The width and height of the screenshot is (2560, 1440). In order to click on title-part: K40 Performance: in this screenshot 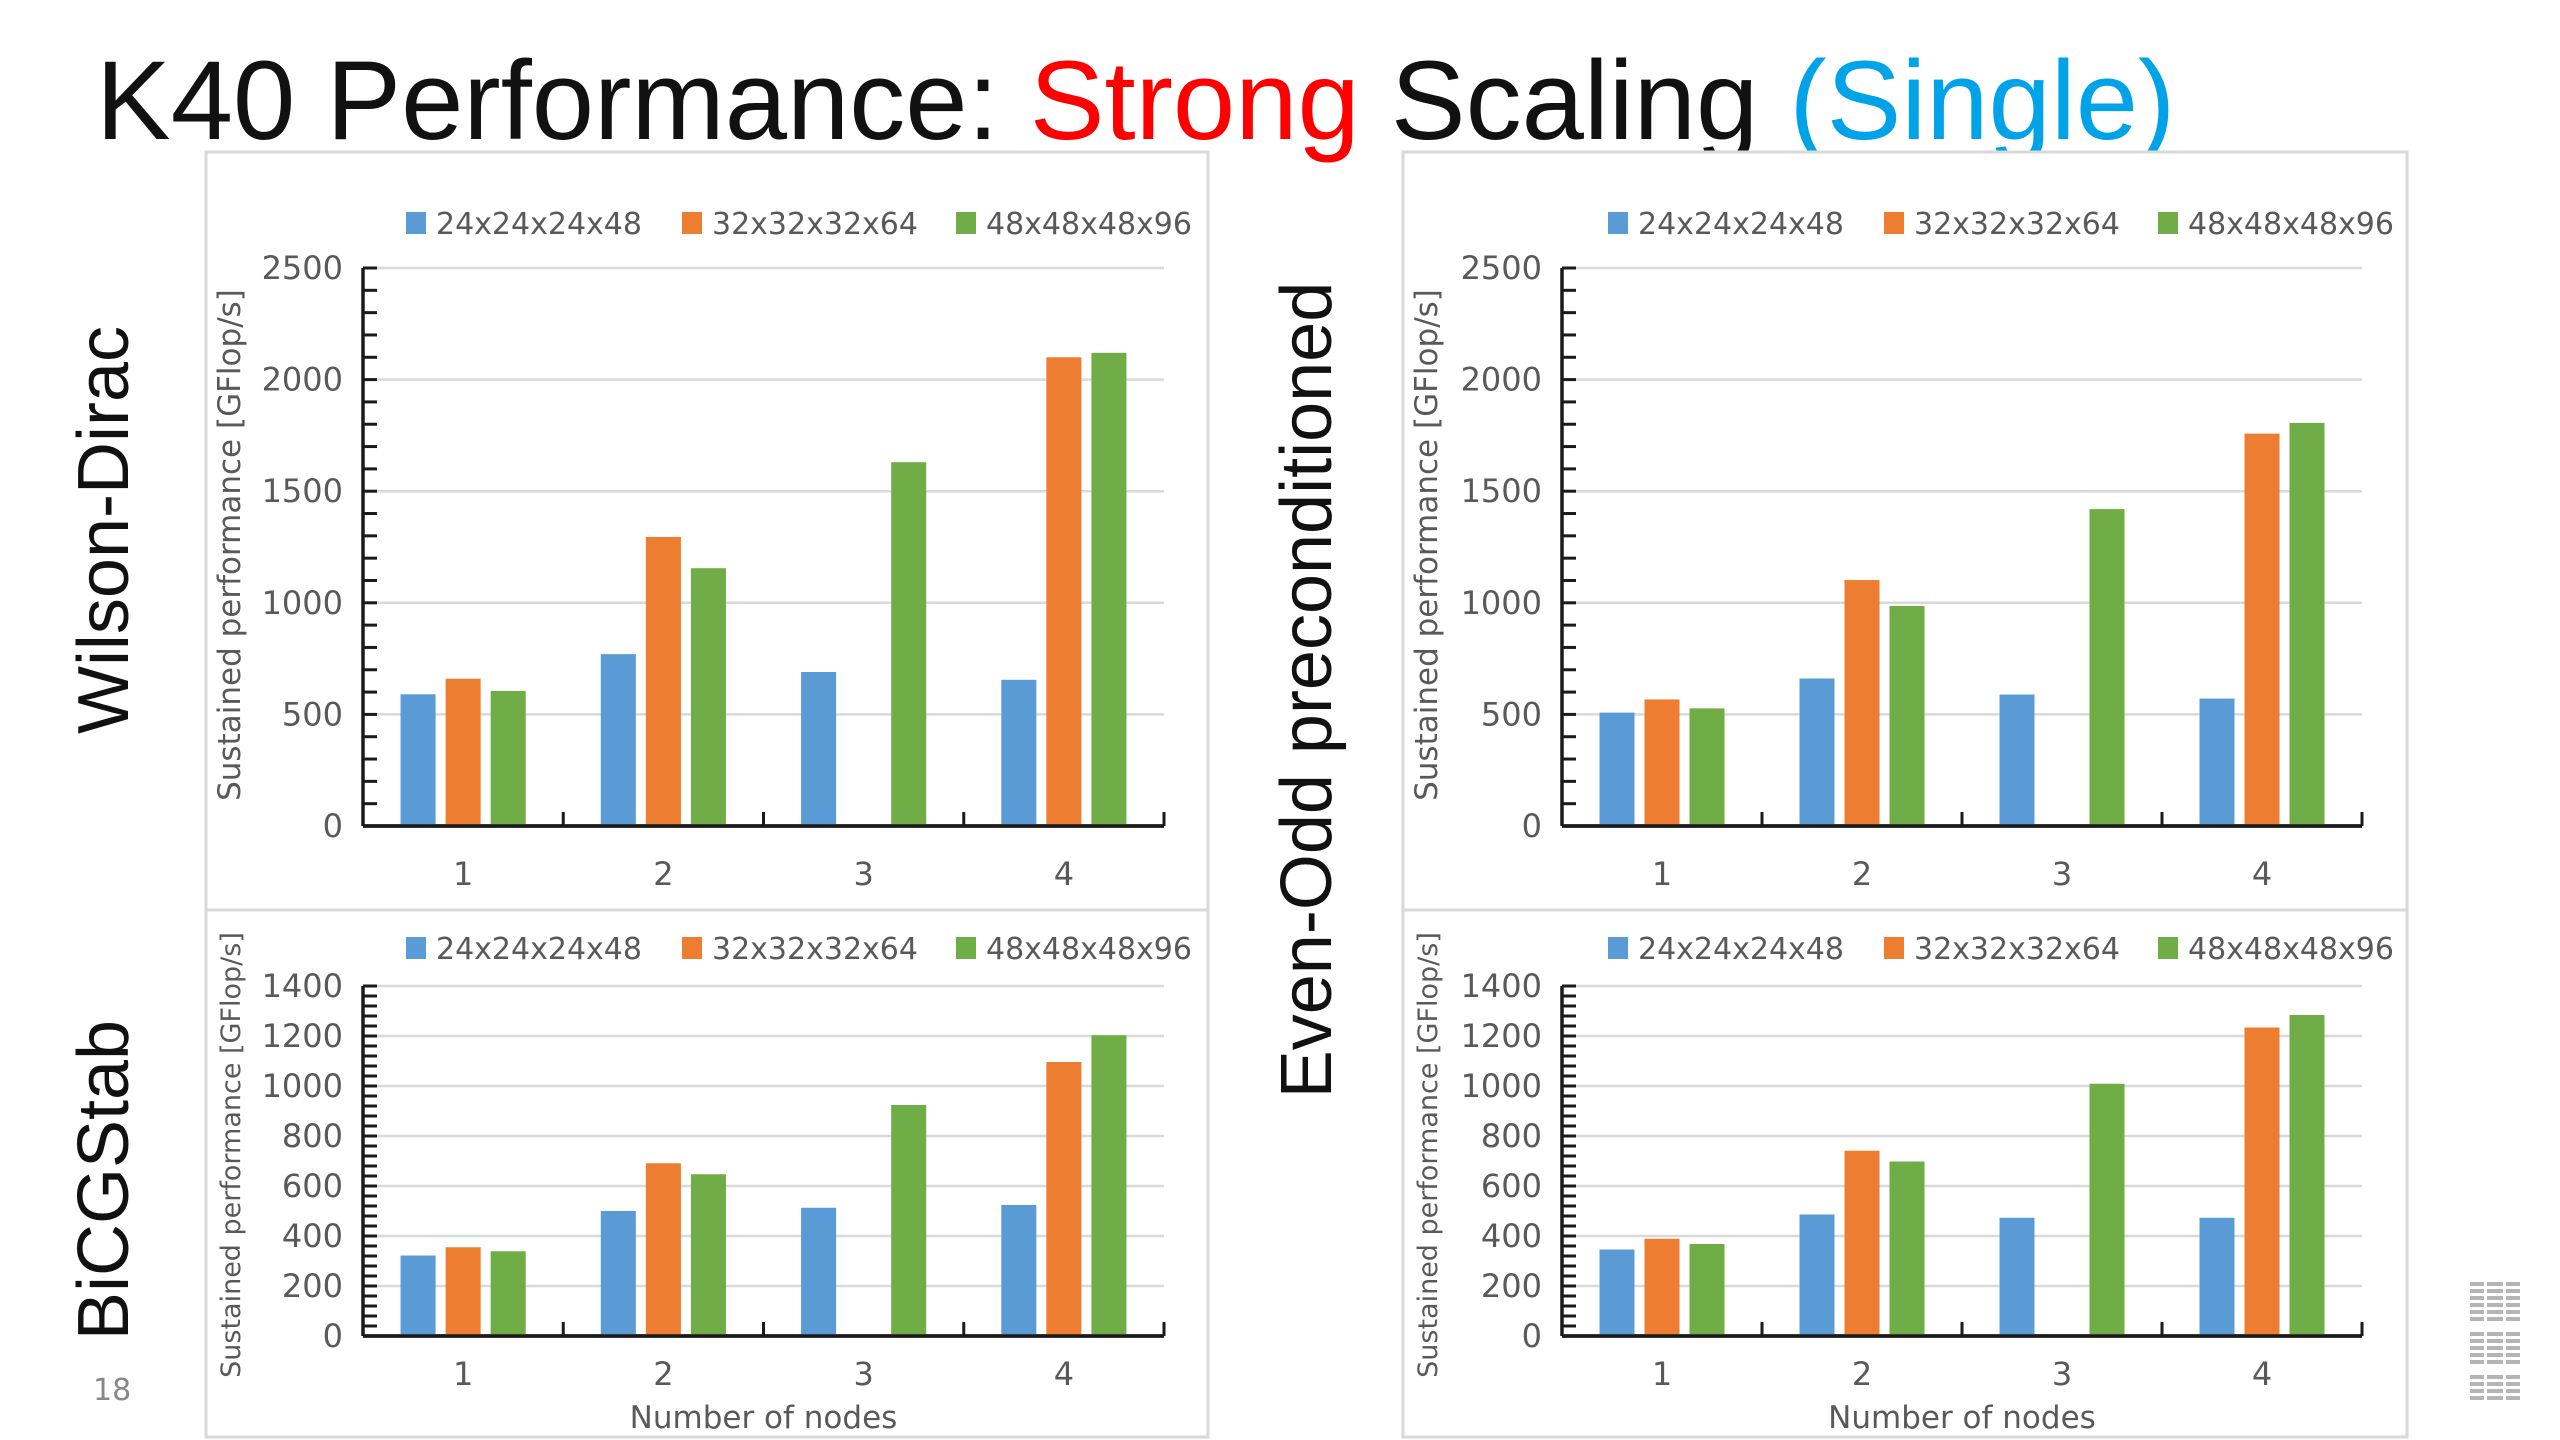, I will do `click(563, 100)`.